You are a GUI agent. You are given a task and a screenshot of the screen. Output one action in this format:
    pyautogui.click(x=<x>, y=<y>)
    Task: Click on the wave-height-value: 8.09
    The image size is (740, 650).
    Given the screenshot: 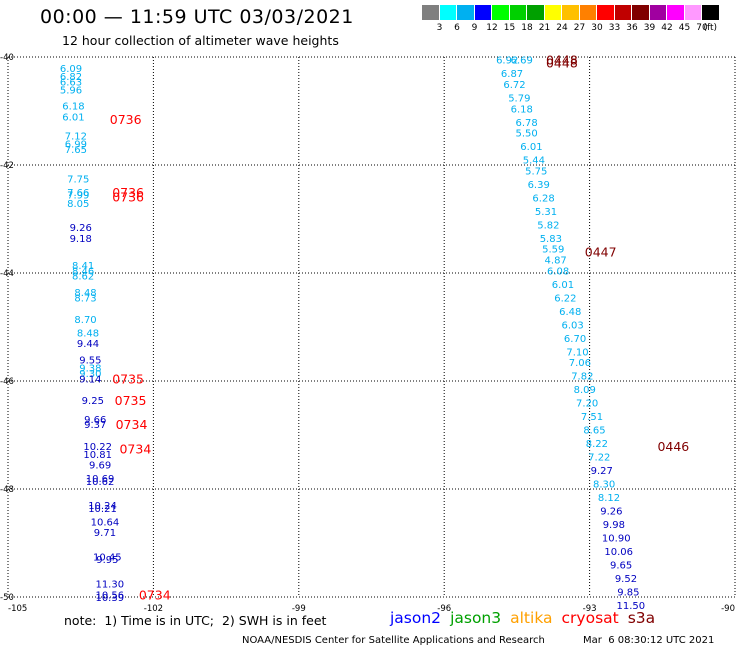 What is the action you would take?
    pyautogui.click(x=585, y=390)
    